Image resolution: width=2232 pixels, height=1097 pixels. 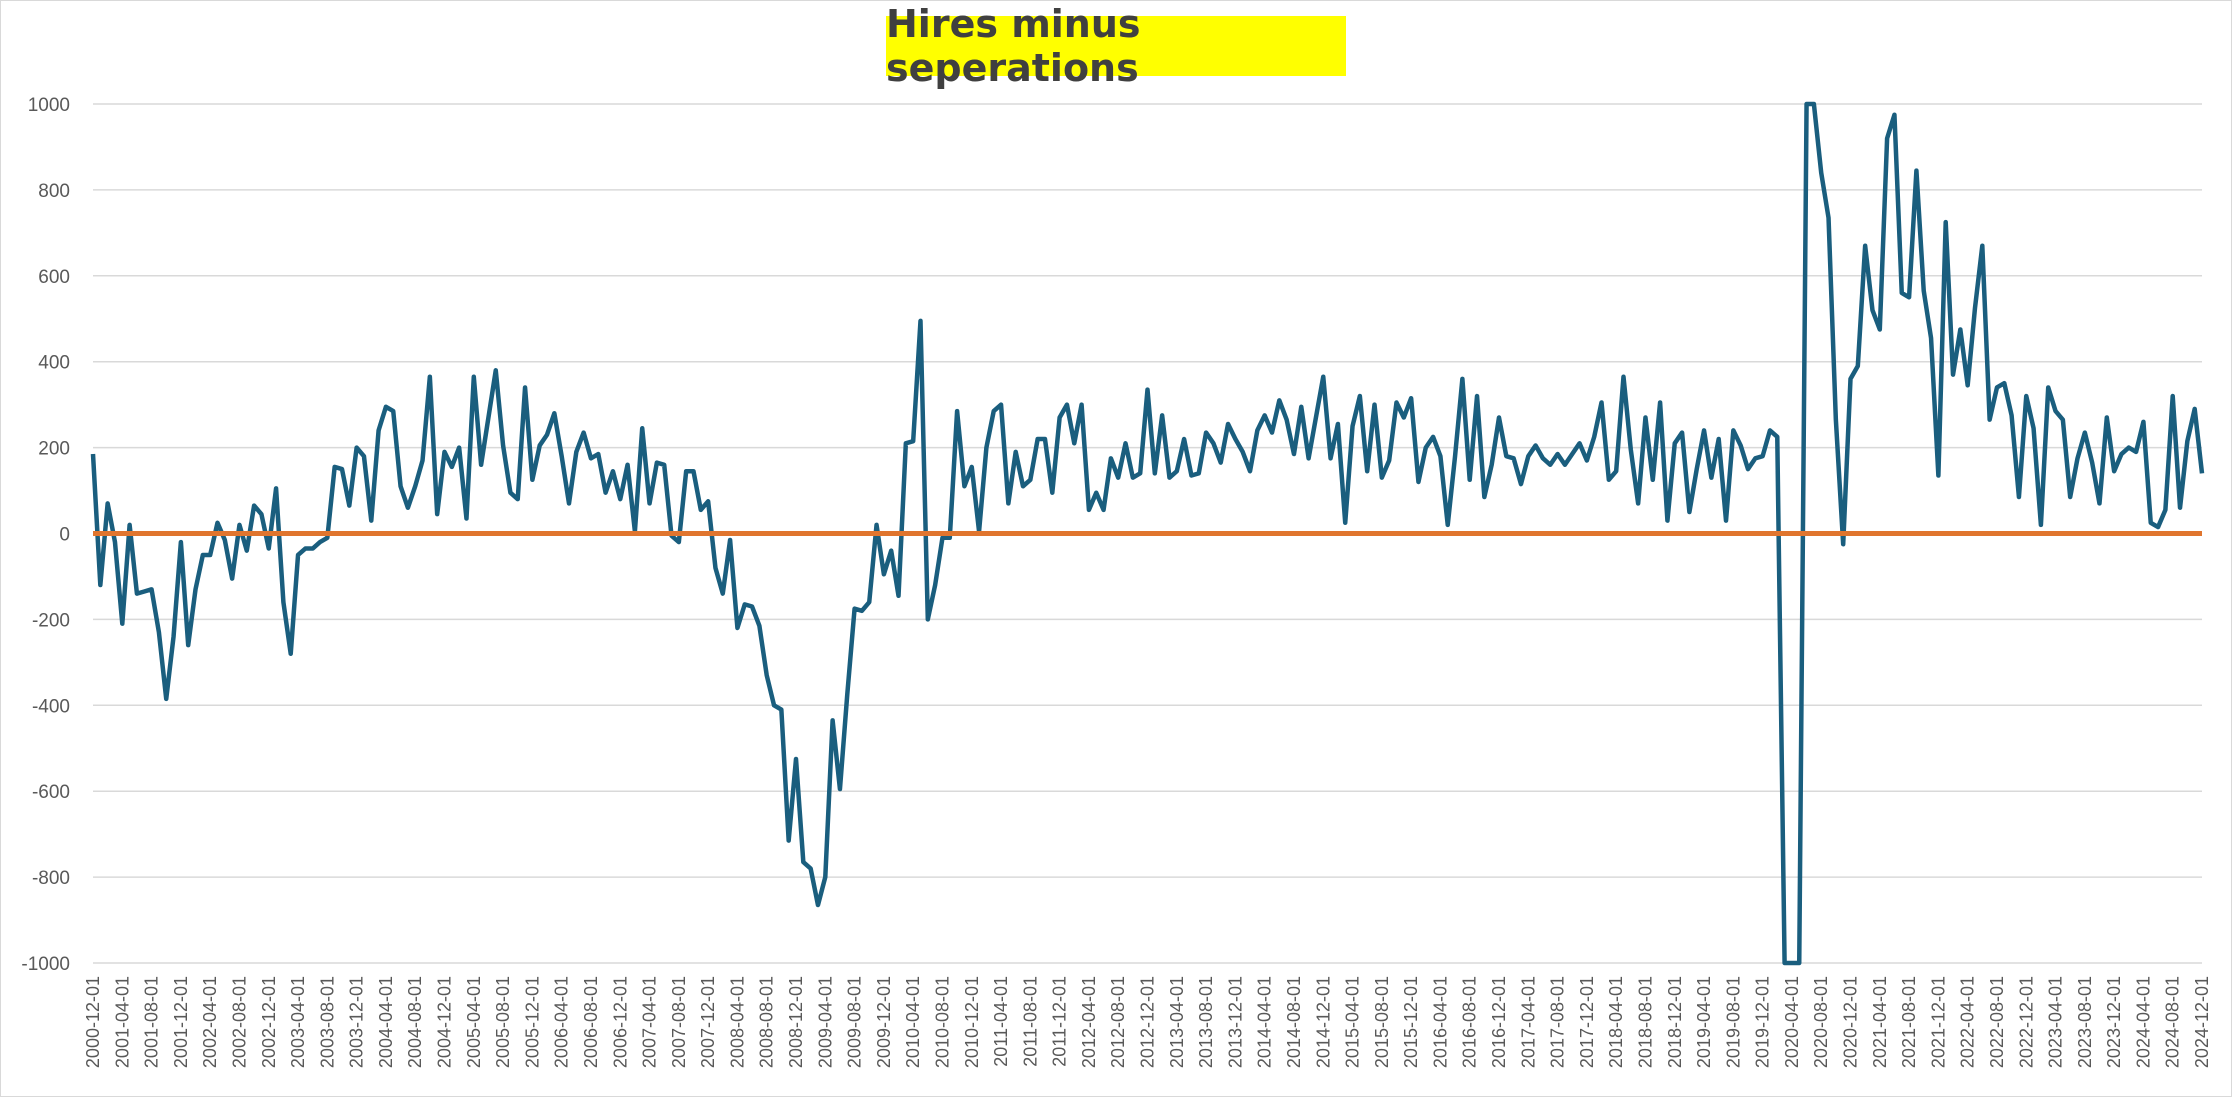 I want to click on y-tick-label: -200, so click(x=51, y=620).